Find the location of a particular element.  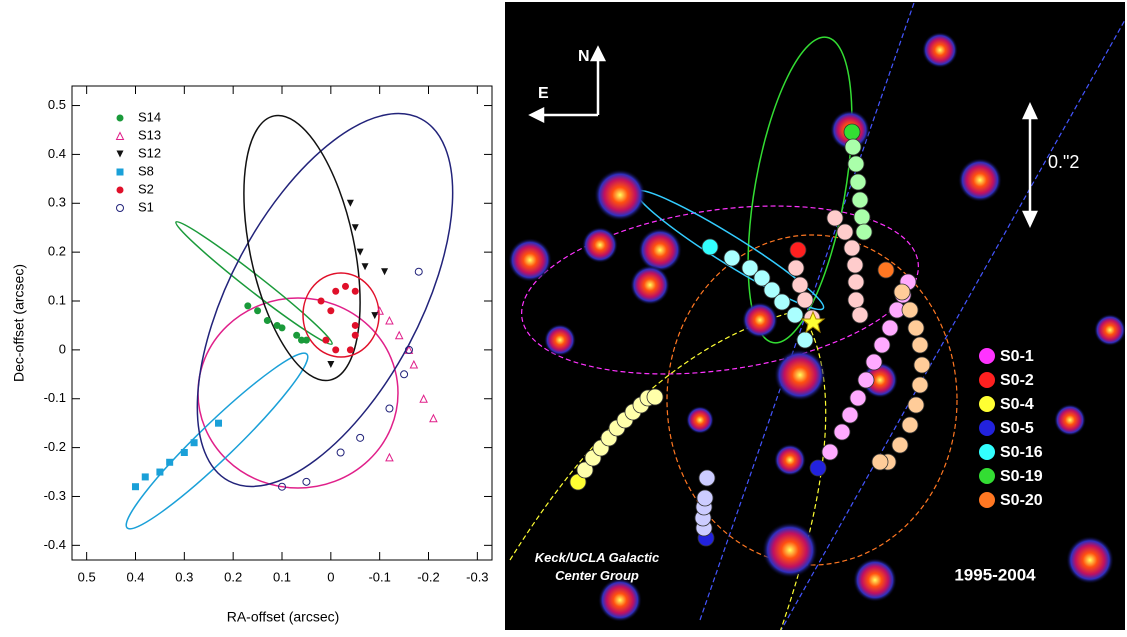

legend-label: S14 is located at coordinates (149, 116).